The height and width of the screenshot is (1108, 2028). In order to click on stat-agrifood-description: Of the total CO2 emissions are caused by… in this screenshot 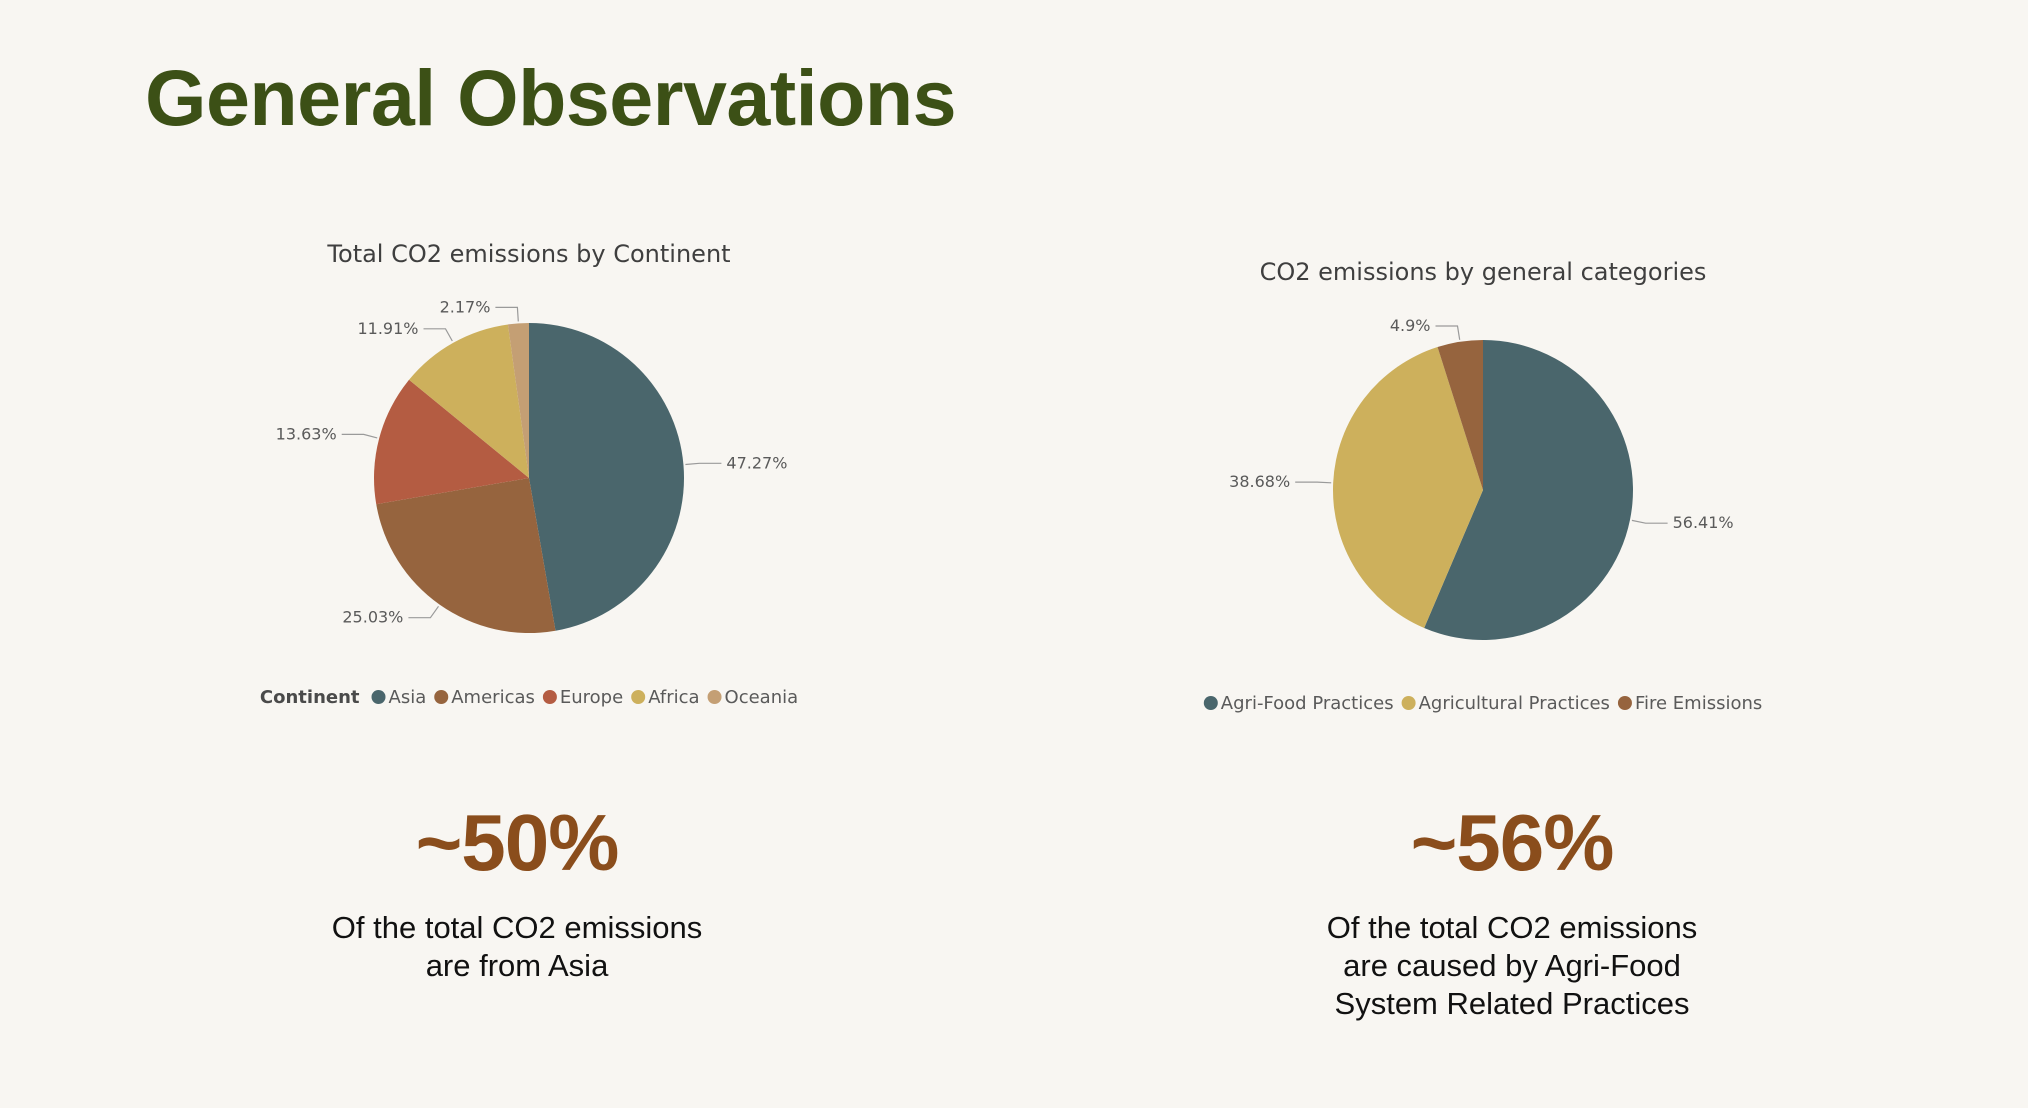, I will do `click(1512, 965)`.